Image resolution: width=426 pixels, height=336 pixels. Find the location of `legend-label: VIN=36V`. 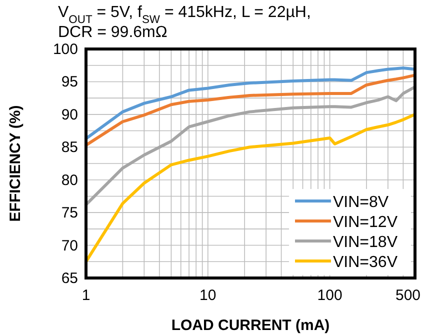

legend-label: VIN=36V is located at coordinates (365, 262).